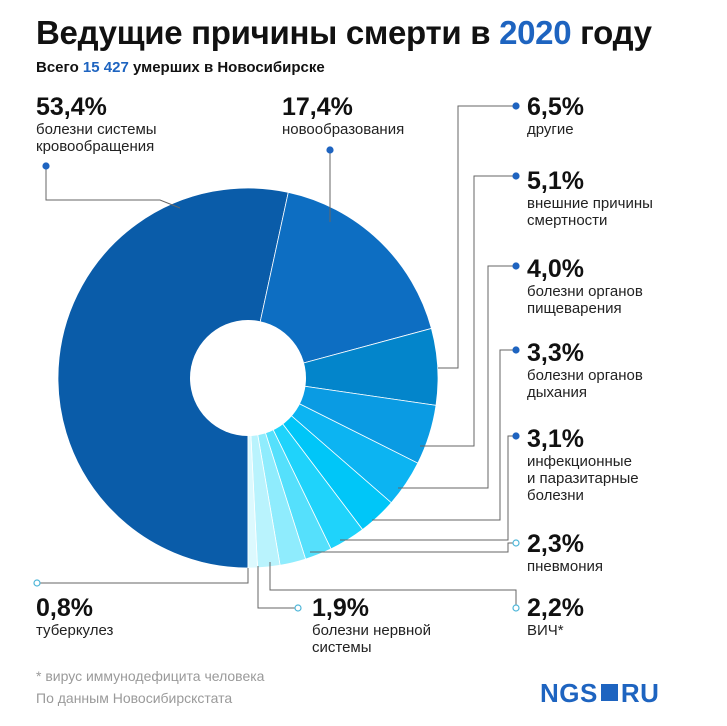 The height and width of the screenshot is (726, 727). Describe the element at coordinates (585, 375) in the screenshot. I see `slice-caption-5-0: болезни органов` at that location.